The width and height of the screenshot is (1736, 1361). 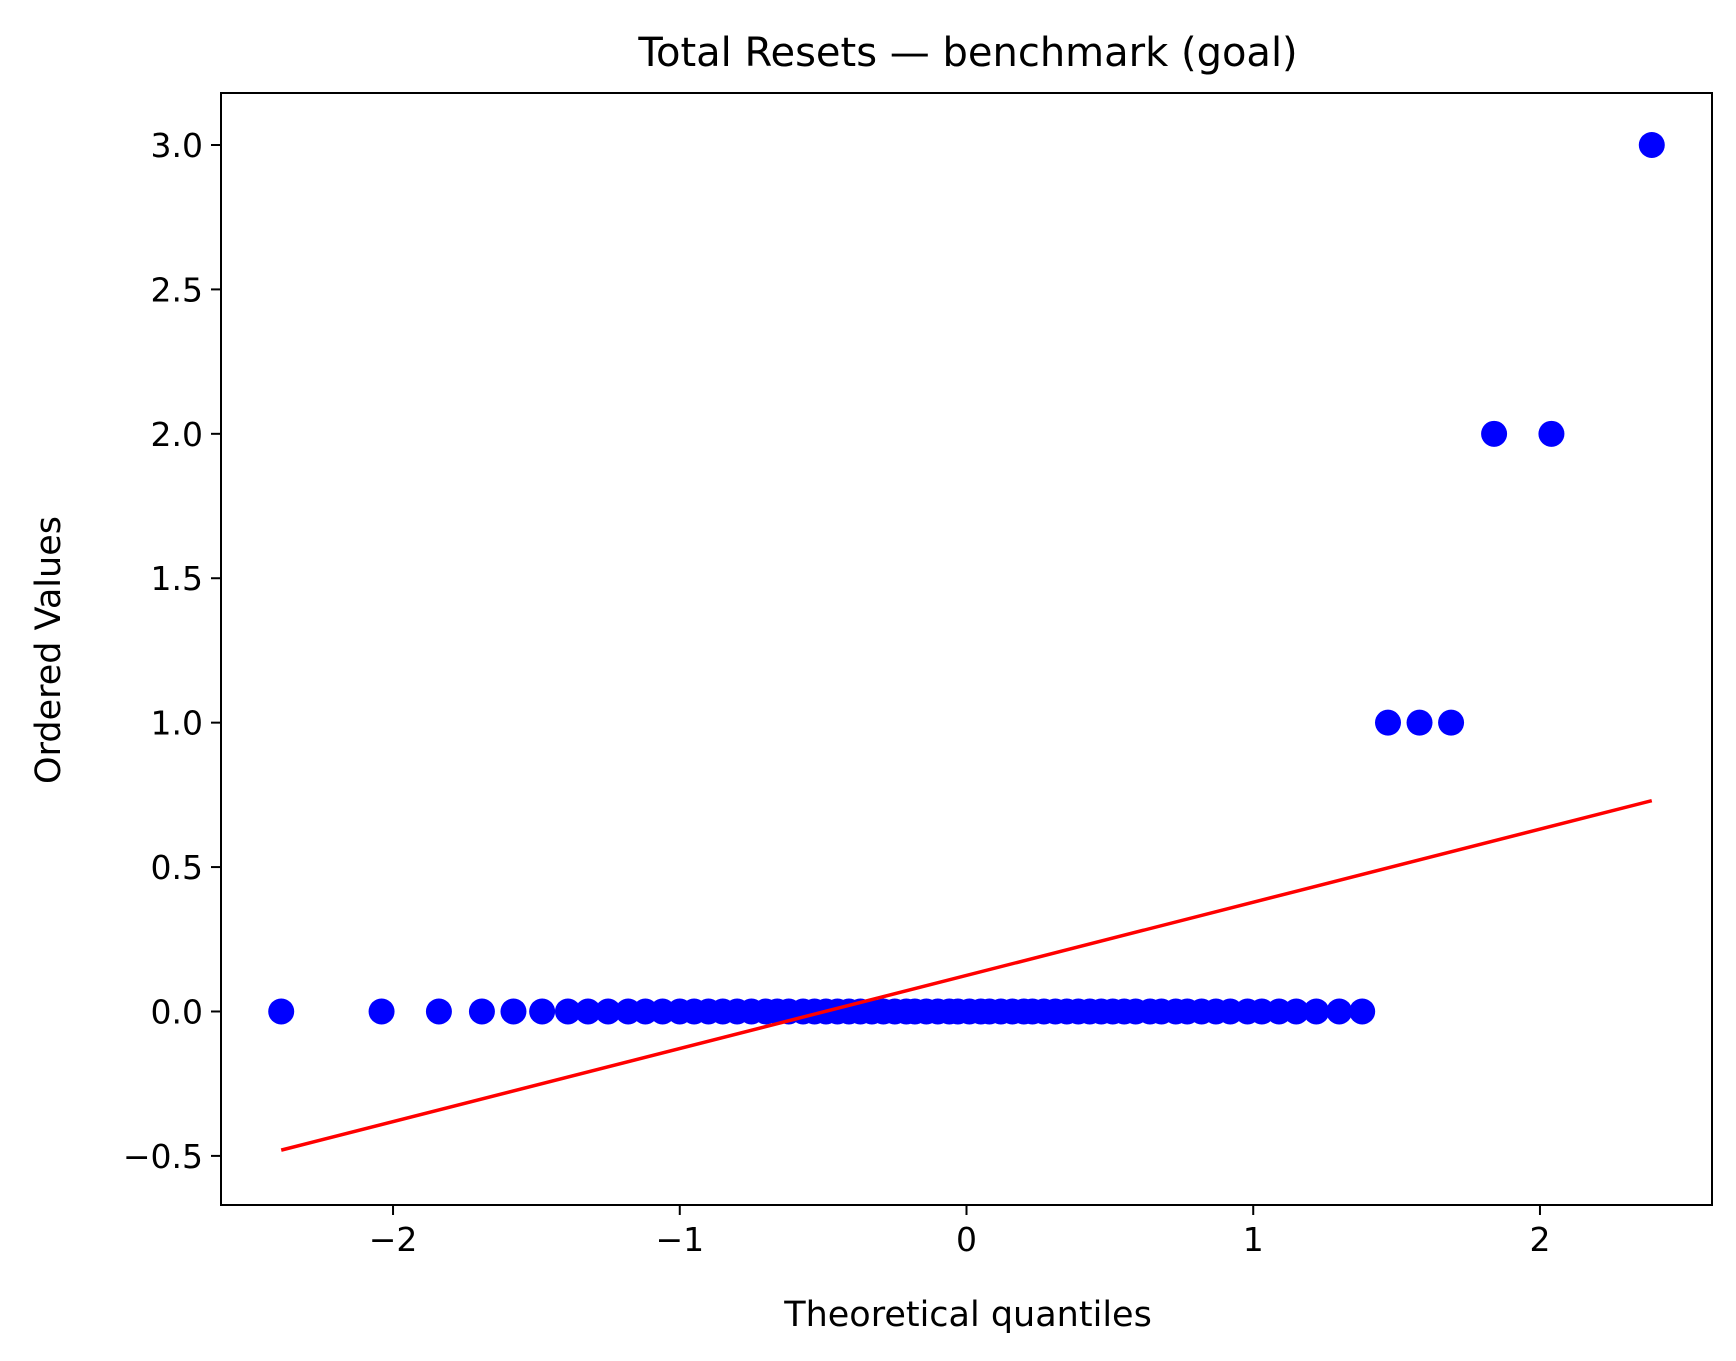 I want to click on y-tick-label: 2.0, so click(x=177, y=434).